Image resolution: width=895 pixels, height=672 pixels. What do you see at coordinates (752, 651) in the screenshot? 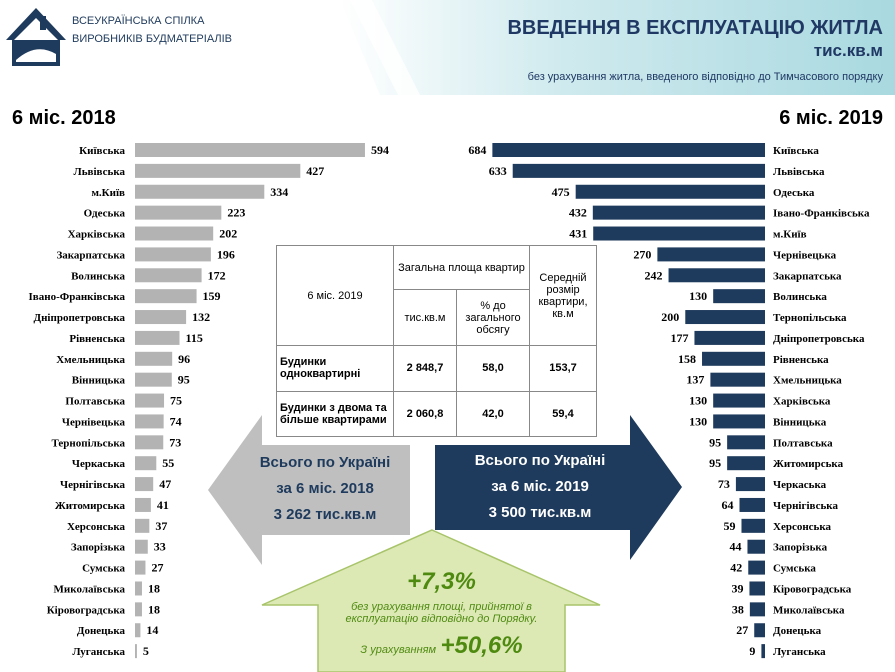
I see `value-label: 9` at bounding box center [752, 651].